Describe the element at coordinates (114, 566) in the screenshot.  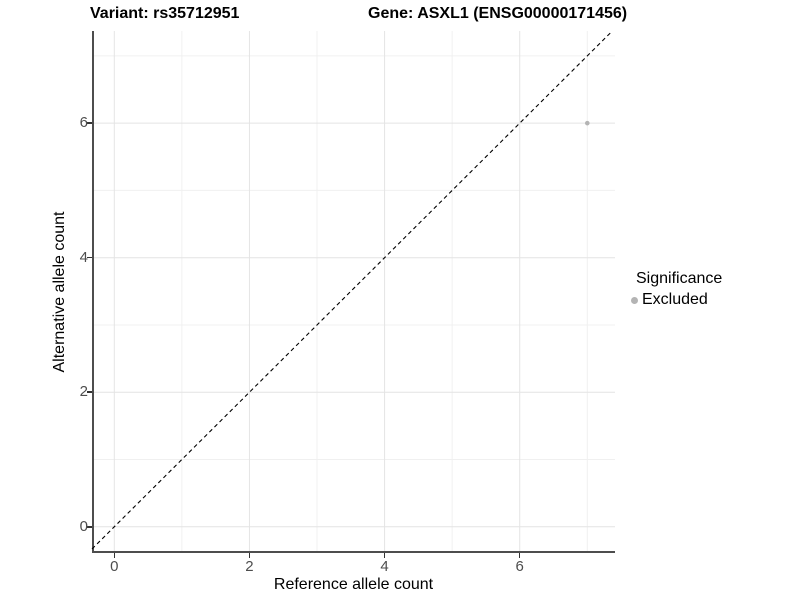
I see `x-tick-label: 0` at that location.